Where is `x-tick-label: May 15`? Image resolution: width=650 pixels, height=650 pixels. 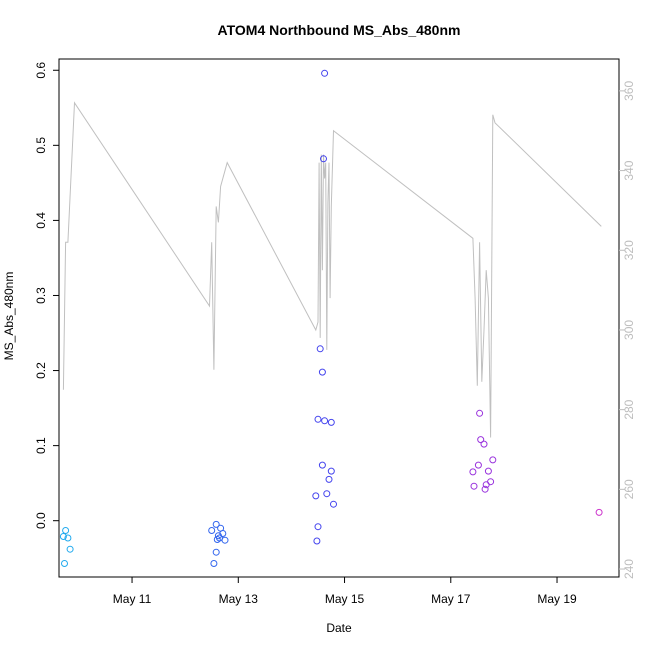
x-tick-label: May 15 is located at coordinates (345, 599).